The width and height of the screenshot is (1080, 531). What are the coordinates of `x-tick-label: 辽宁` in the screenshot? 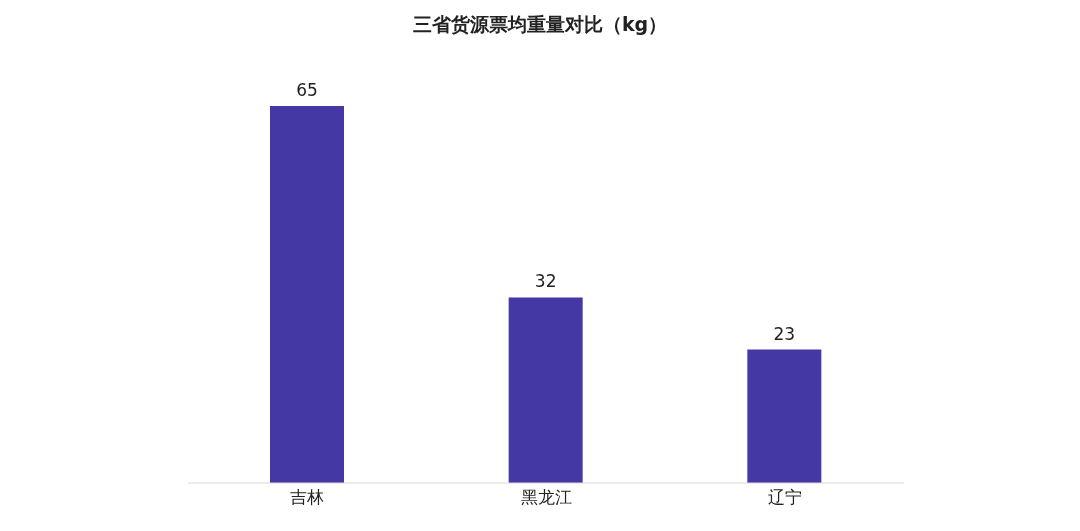 It's located at (784, 497).